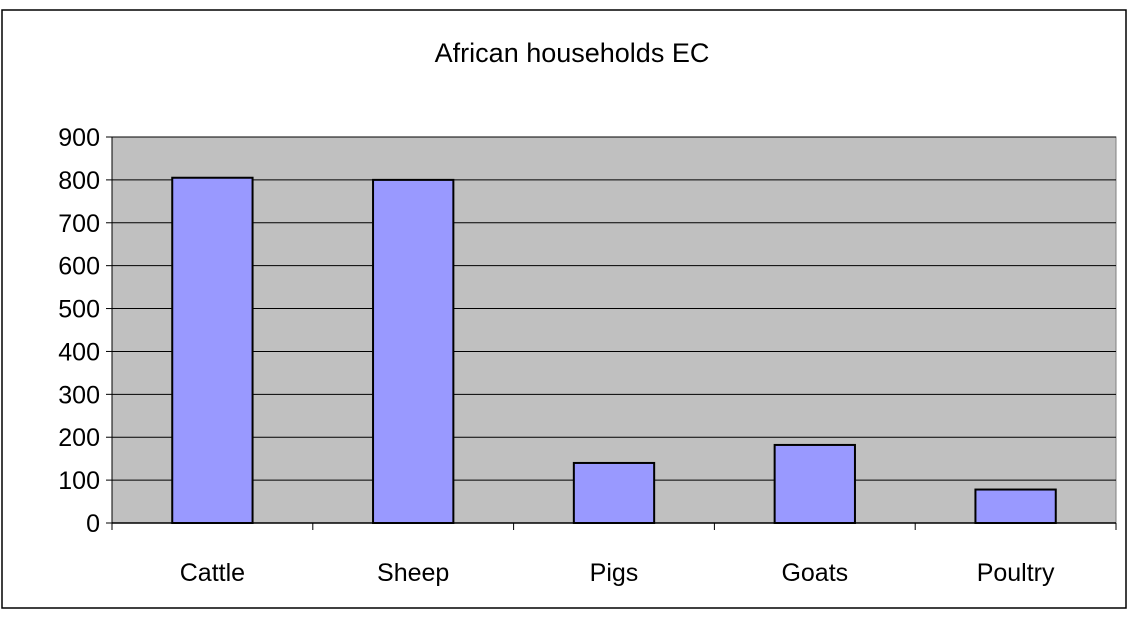  Describe the element at coordinates (79, 181) in the screenshot. I see `y-tick-label: 800` at that location.